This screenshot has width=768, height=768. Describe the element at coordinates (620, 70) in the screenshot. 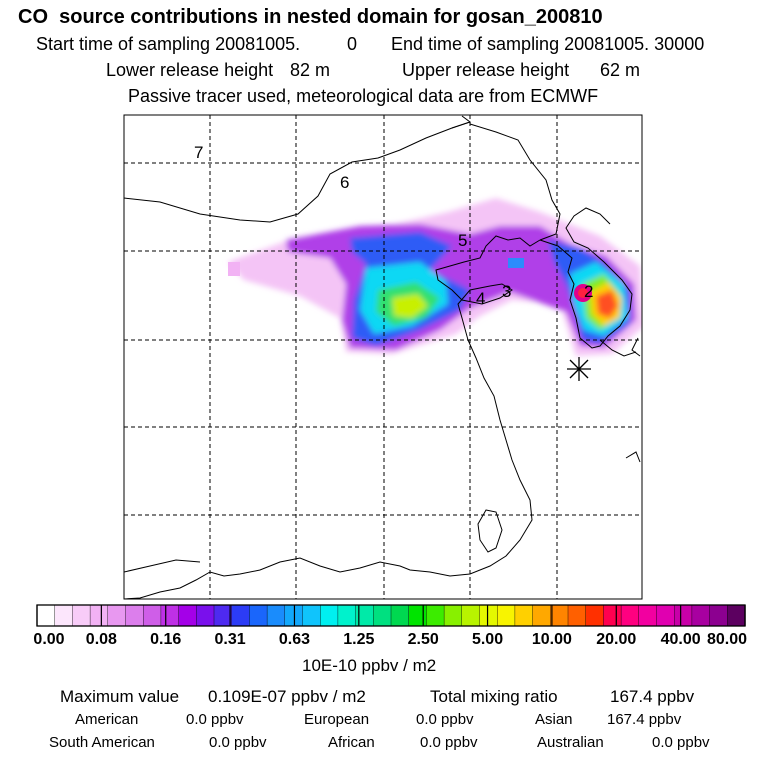

I see `upper-release-value: 62 m` at that location.